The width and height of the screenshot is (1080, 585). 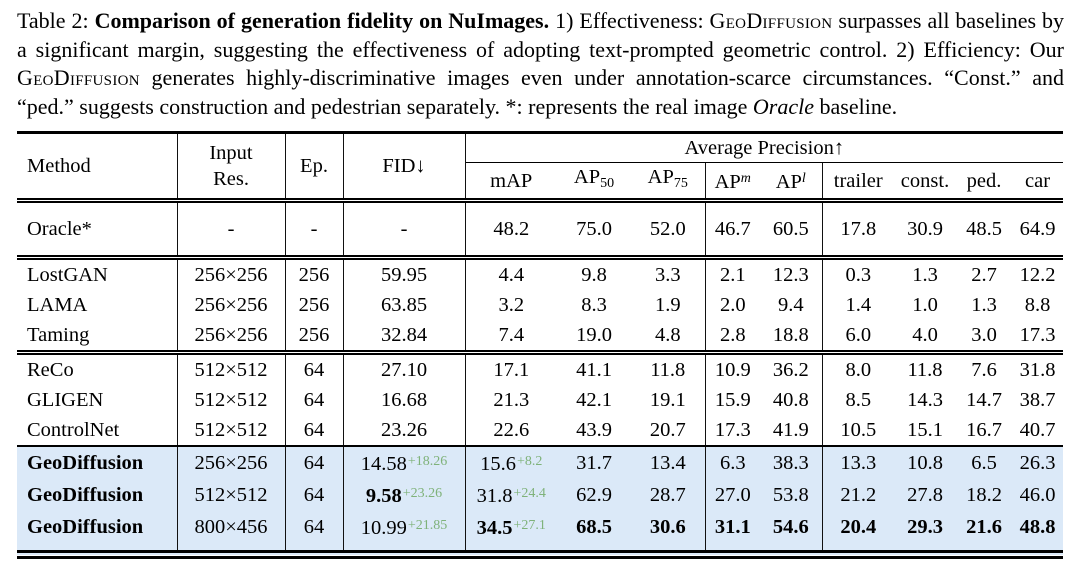 I want to click on cell-value: 2.7, so click(x=984, y=275).